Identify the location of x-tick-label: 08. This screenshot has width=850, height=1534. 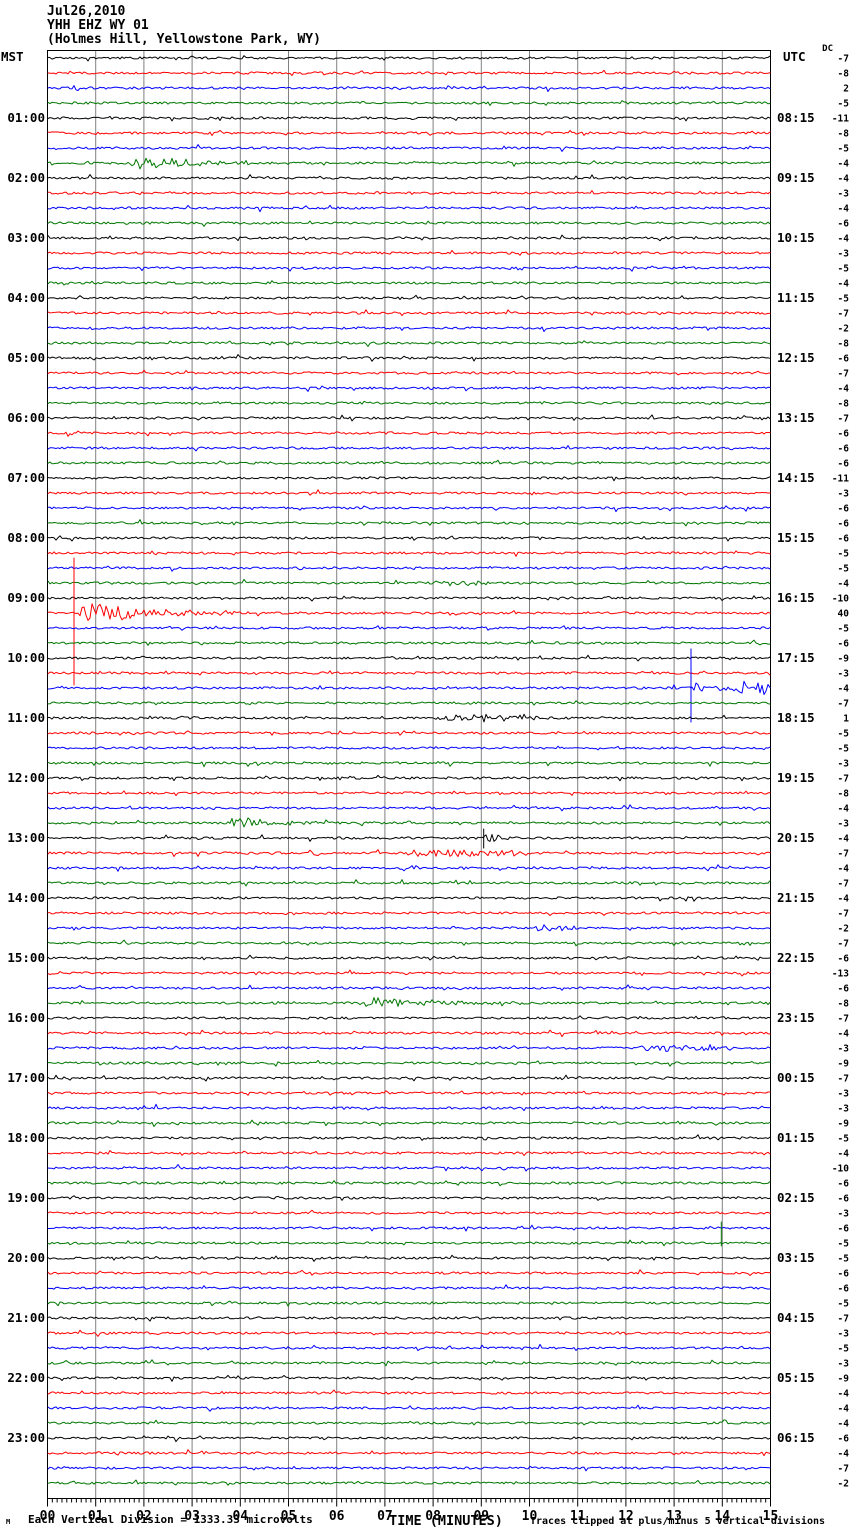
(433, 1516).